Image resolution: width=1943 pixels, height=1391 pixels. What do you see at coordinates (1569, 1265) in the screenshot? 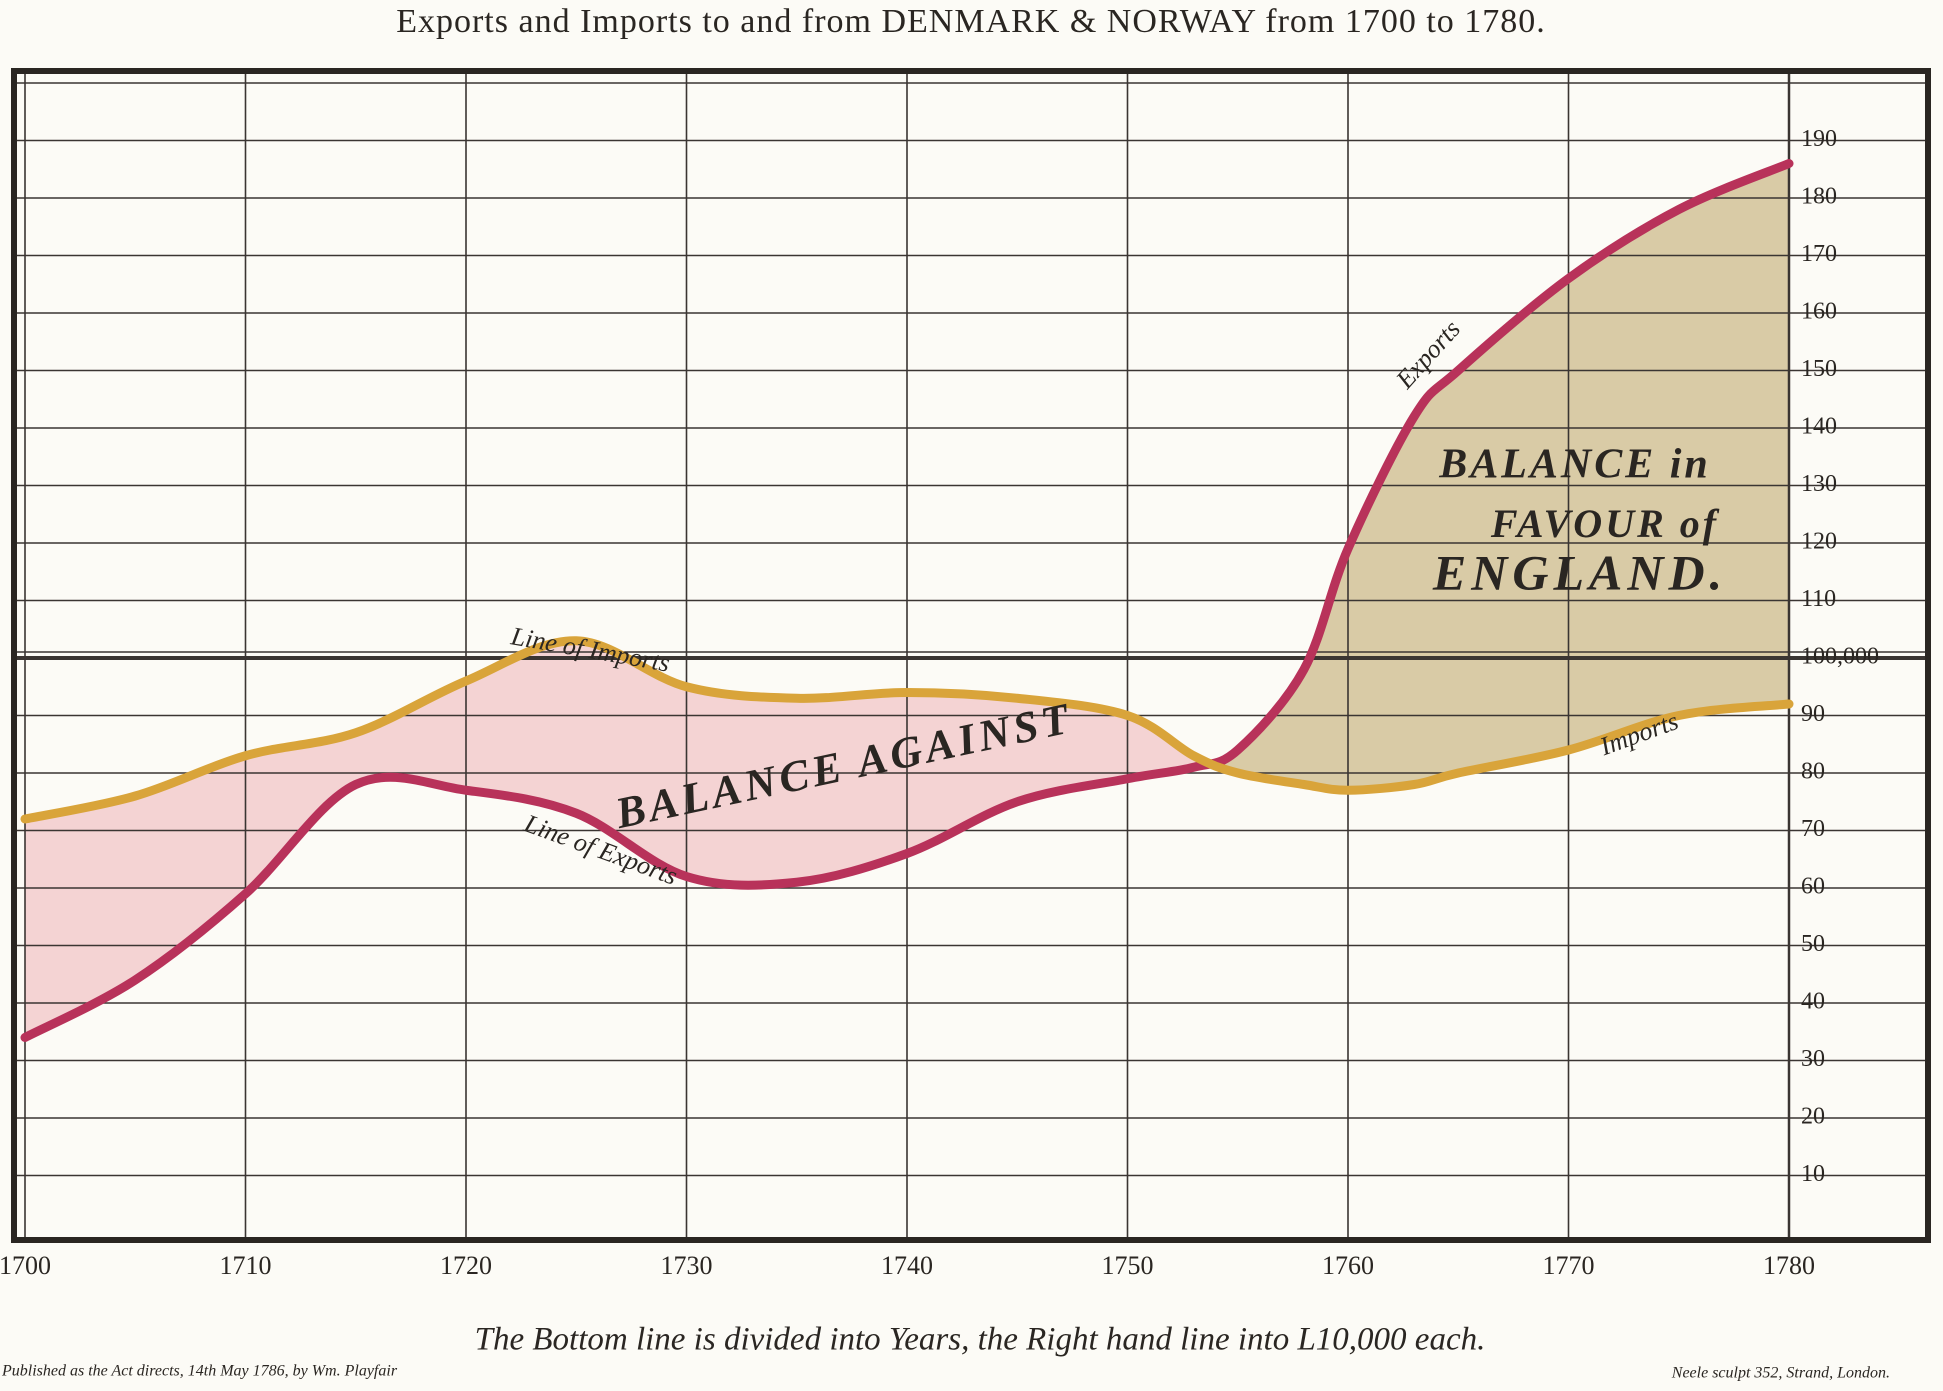
I see `x-tick-label: 1770` at bounding box center [1569, 1265].